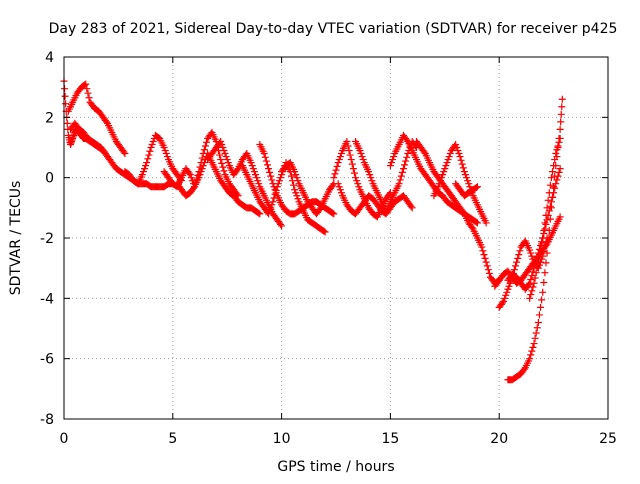 This screenshot has width=640, height=484. I want to click on x-tick-label: 15, so click(390, 439).